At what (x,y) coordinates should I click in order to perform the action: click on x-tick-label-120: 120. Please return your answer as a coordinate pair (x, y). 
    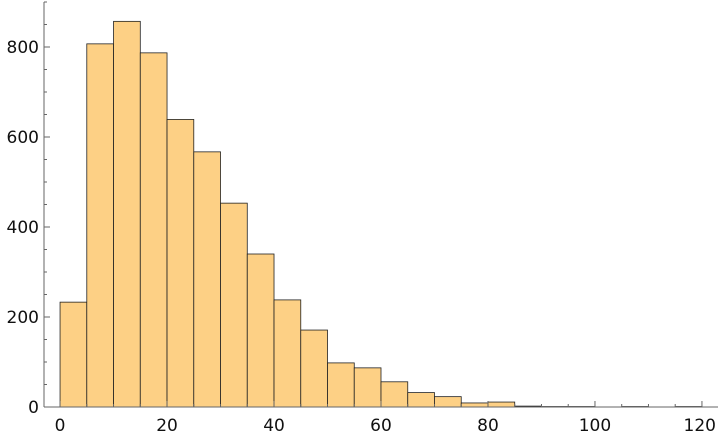
    Looking at the image, I should click on (700, 426).